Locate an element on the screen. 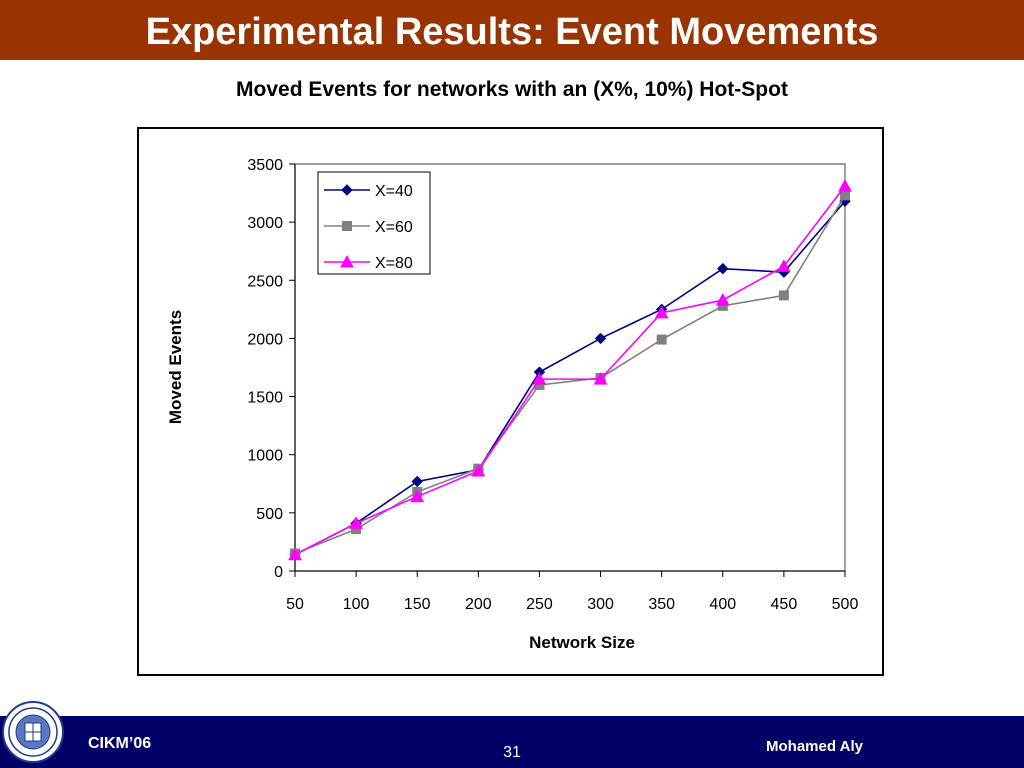 This screenshot has height=768, width=1024. x-tick-label: 200 is located at coordinates (478, 604).